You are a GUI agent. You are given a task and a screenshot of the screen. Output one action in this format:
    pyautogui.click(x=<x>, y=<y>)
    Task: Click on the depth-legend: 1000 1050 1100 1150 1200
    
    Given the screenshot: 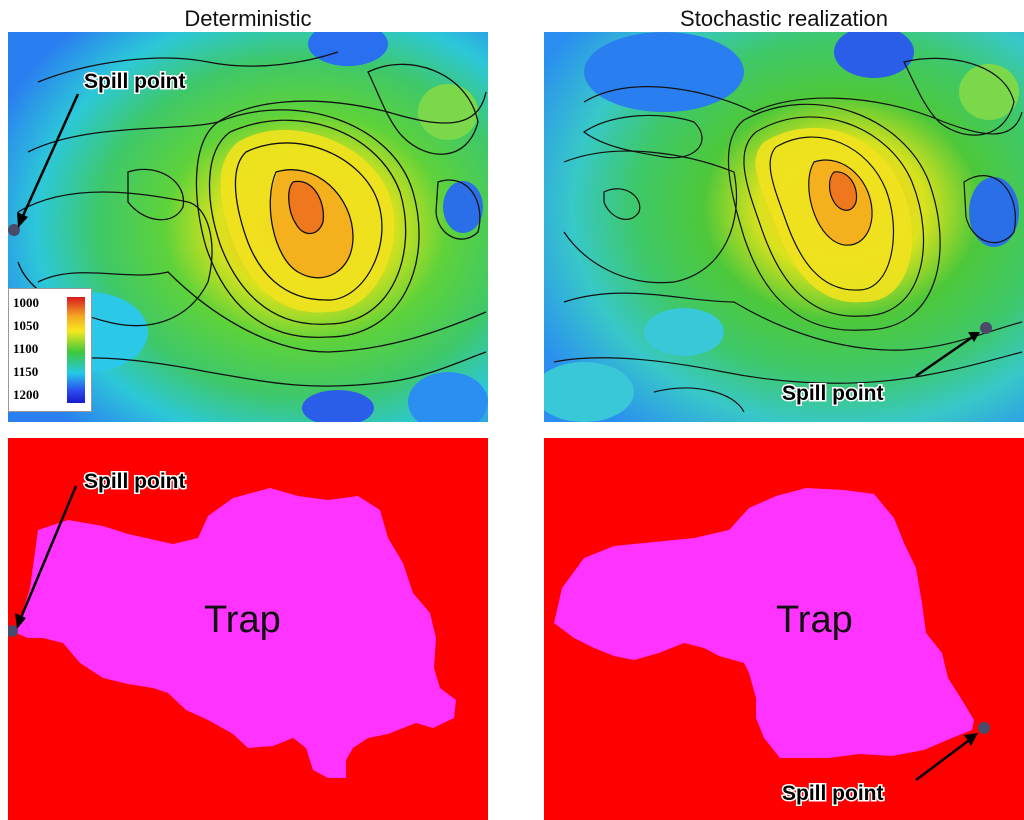 What is the action you would take?
    pyautogui.click(x=50, y=350)
    